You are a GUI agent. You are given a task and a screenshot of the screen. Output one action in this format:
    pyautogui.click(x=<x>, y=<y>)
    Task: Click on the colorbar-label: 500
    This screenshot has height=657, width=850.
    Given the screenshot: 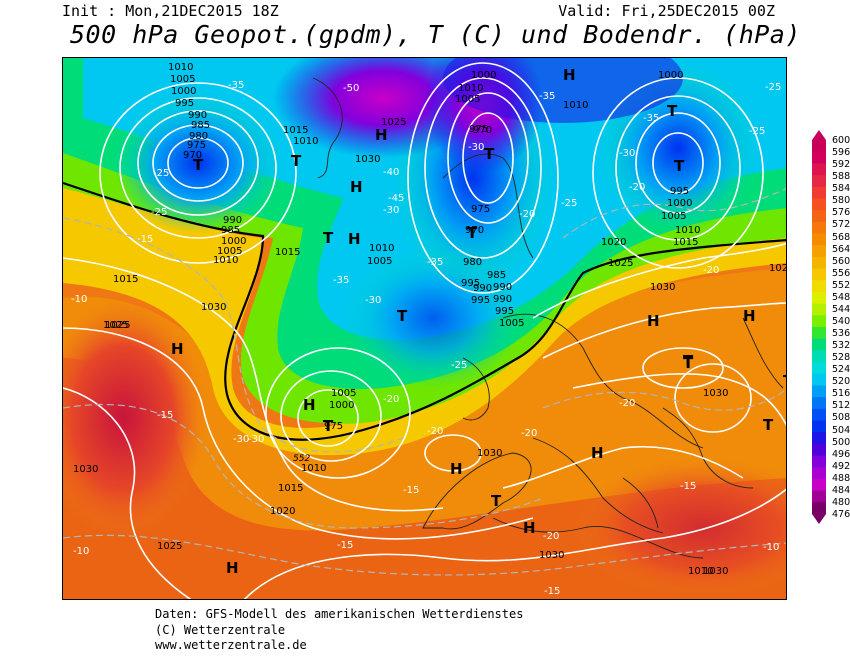 What is the action you would take?
    pyautogui.click(x=841, y=442)
    